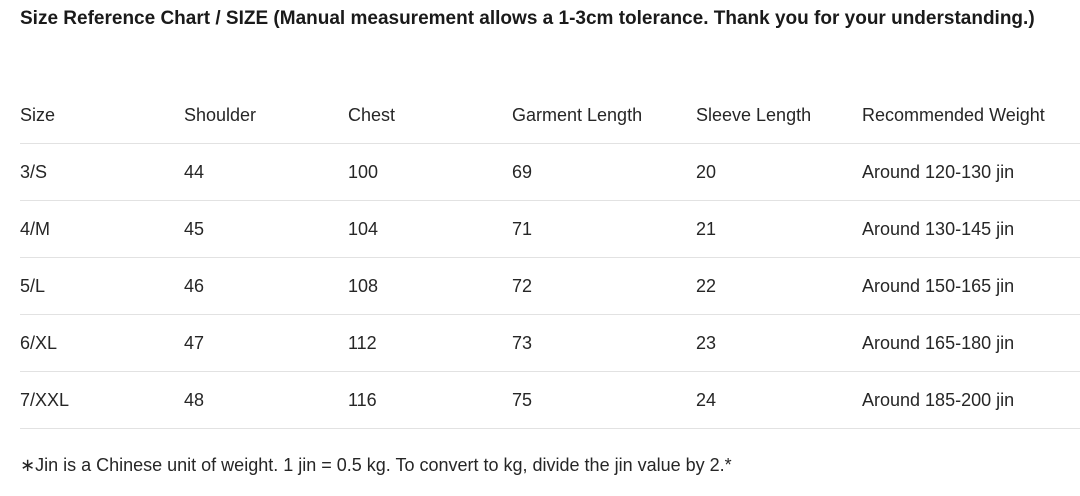  What do you see at coordinates (430, 400) in the screenshot?
I see `cell-chest: 116` at bounding box center [430, 400].